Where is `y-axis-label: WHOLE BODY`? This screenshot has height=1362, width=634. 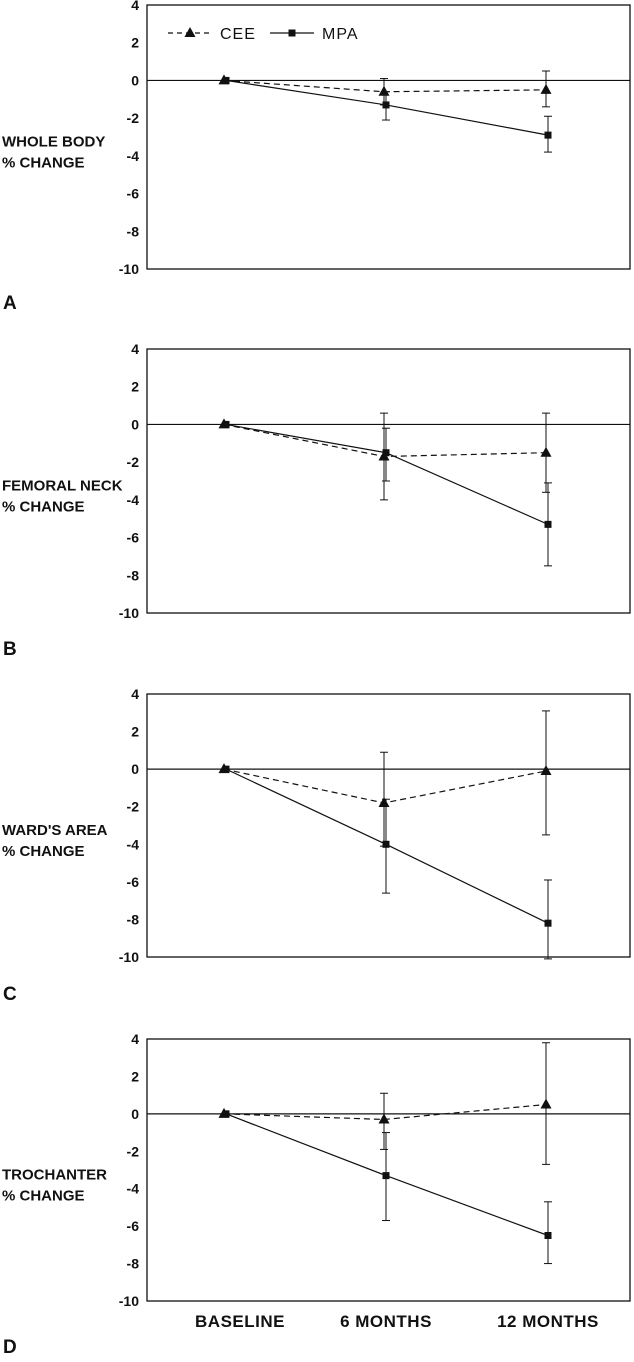
y-axis-label: WHOLE BODY is located at coordinates (53, 141).